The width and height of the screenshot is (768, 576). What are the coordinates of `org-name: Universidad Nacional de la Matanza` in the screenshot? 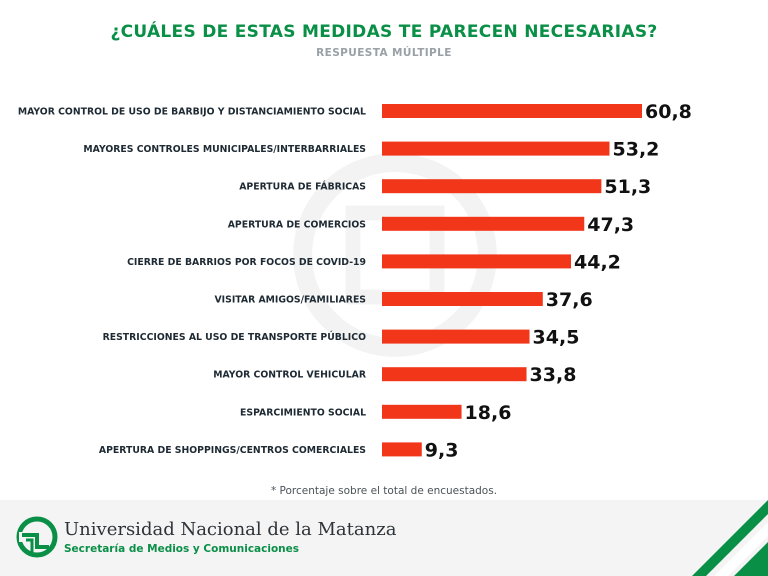 It's located at (230, 529).